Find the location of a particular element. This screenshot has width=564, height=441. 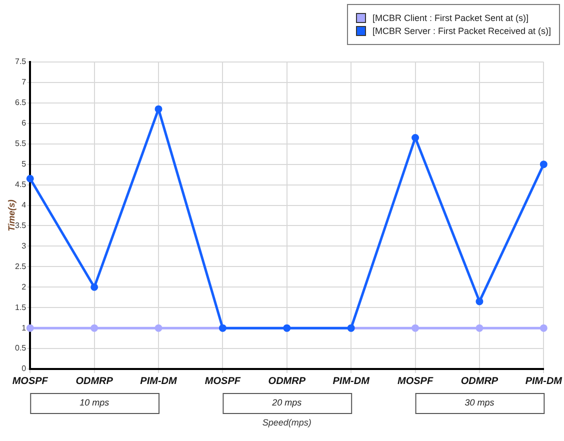

y-tick-label: 4.5 is located at coordinates (20, 185).